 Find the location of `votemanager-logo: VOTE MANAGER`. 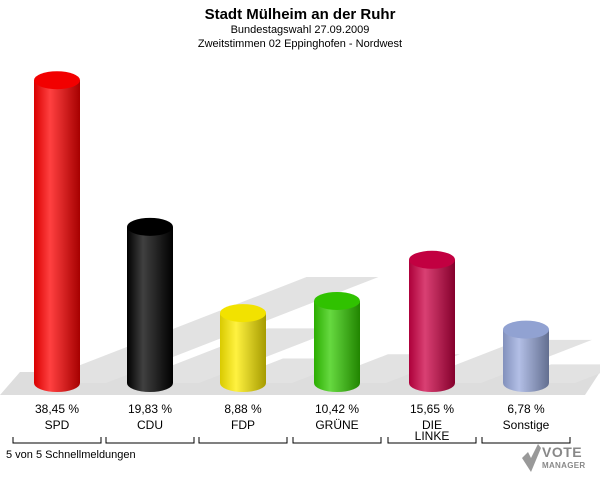

votemanager-logo: VOTE MANAGER is located at coordinates (559, 460).